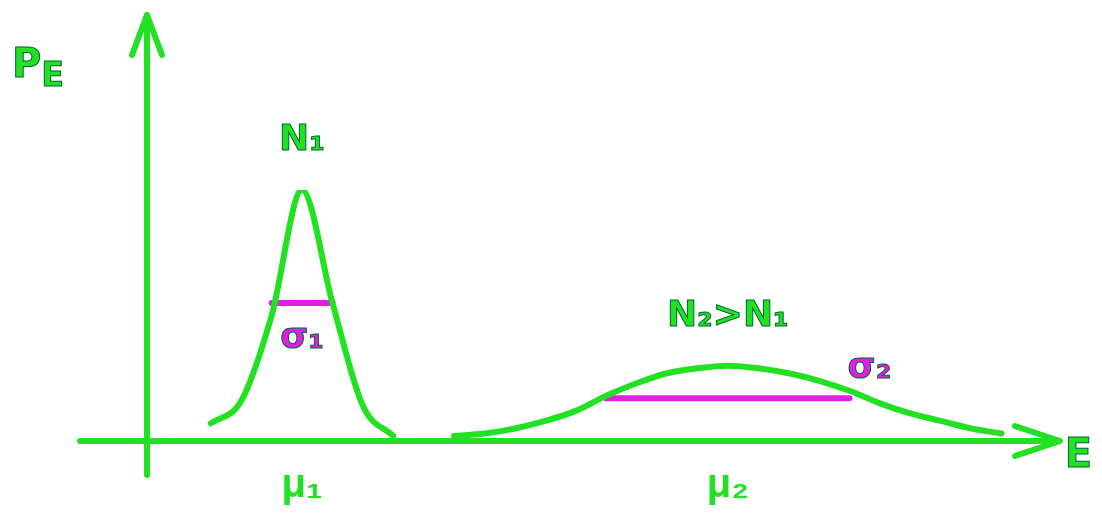 Image resolution: width=1102 pixels, height=523 pixels. Describe the element at coordinates (869, 366) in the screenshot. I see `series-label: σ₂` at that location.